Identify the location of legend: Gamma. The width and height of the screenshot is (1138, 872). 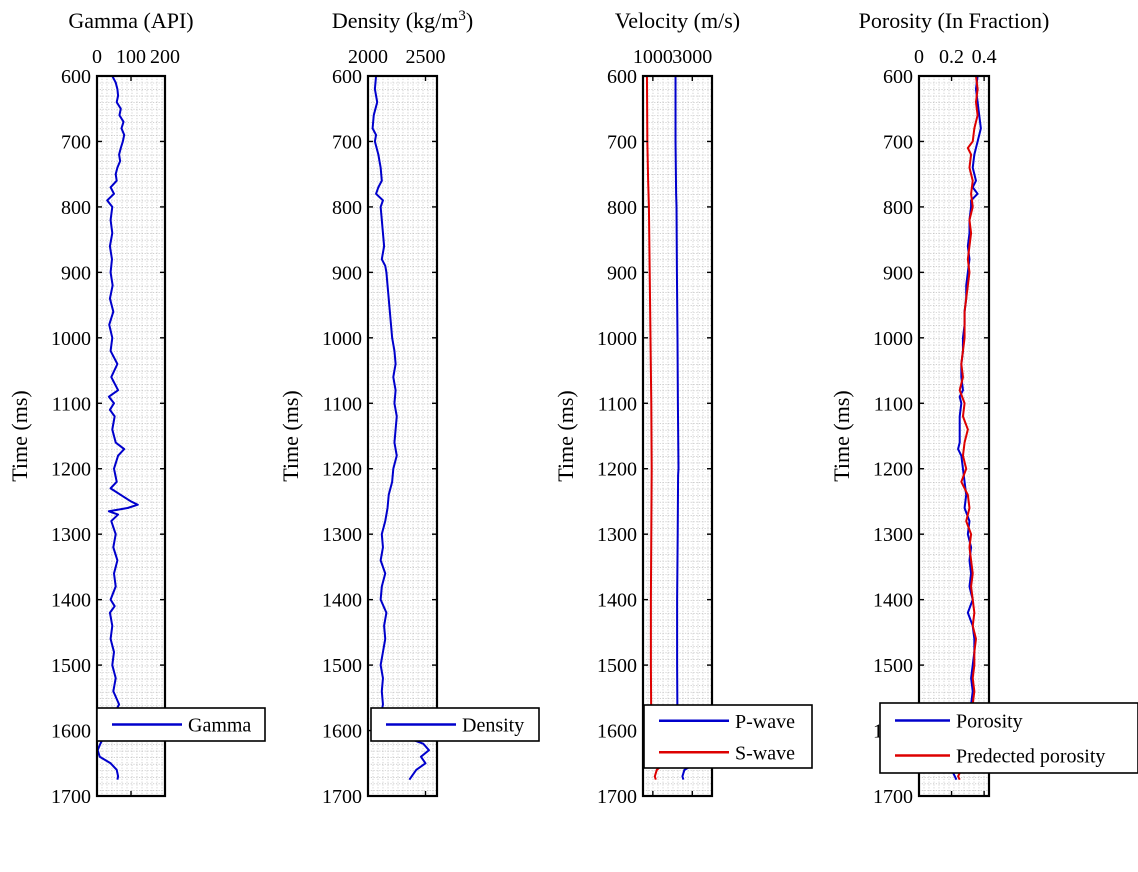
(181, 724).